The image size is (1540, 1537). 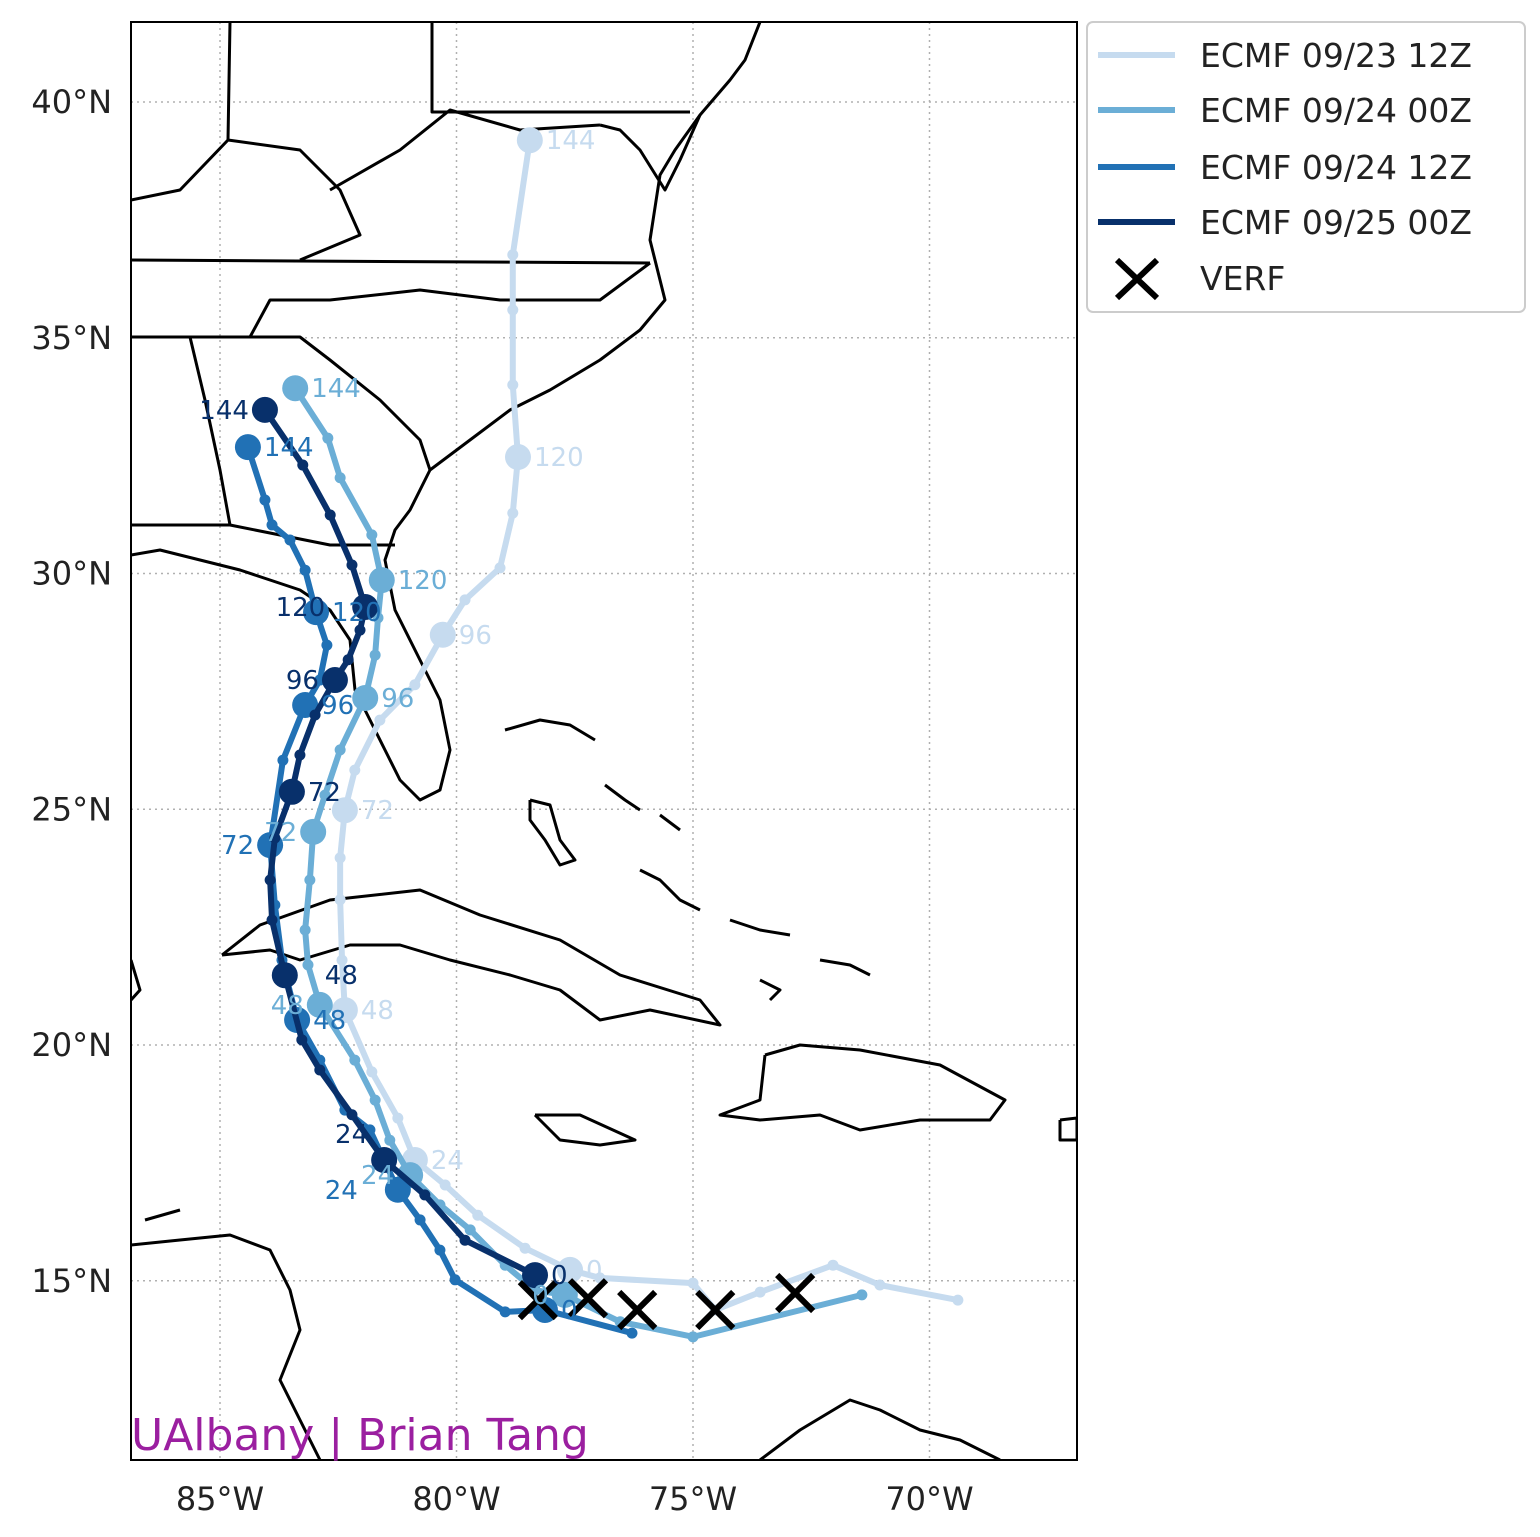 What do you see at coordinates (1137, 279) in the screenshot?
I see `legend-x-icon` at bounding box center [1137, 279].